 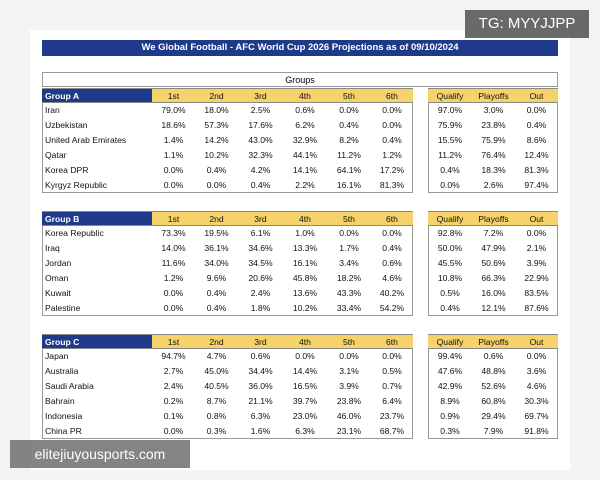 I want to click on position-probability: 4.6%, so click(x=392, y=278).